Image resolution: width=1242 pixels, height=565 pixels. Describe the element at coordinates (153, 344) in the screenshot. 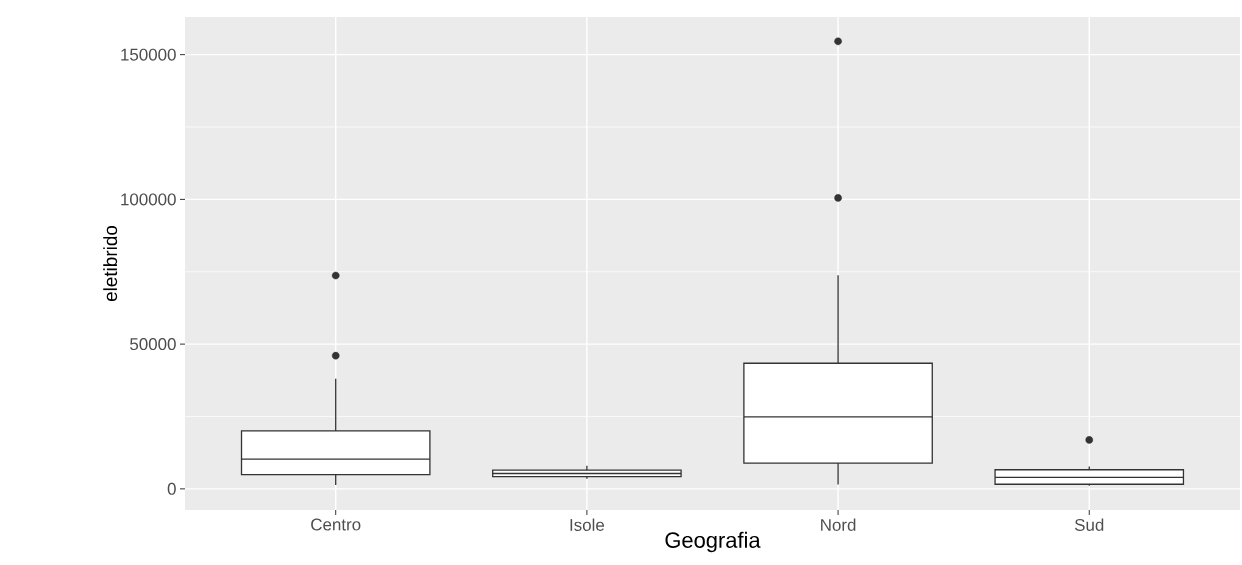

I see `y-tick-label: 50000` at that location.